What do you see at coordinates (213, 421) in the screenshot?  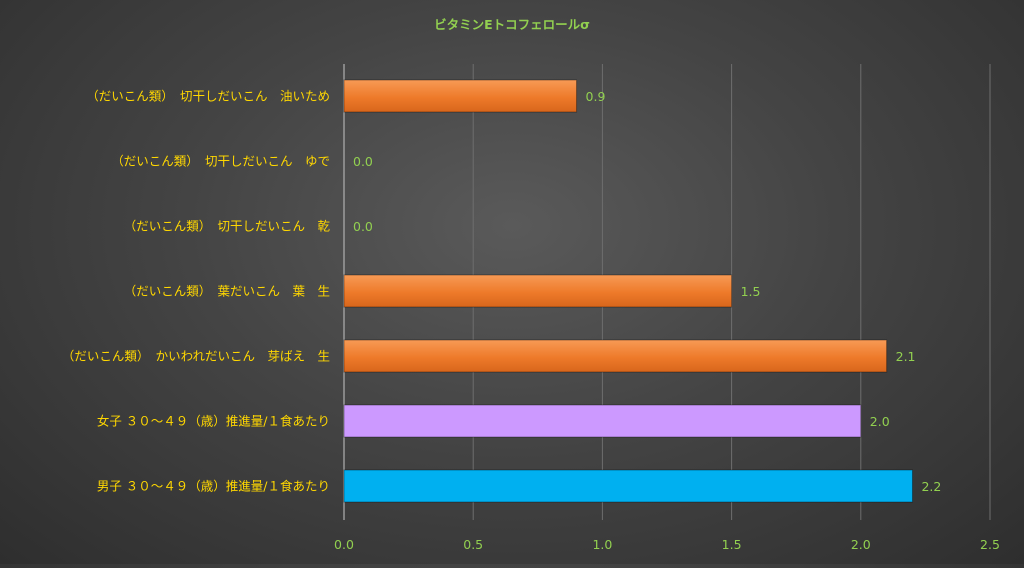 I see `category-label: 女子 ３０～４９（歳）推進量/１食あたり` at bounding box center [213, 421].